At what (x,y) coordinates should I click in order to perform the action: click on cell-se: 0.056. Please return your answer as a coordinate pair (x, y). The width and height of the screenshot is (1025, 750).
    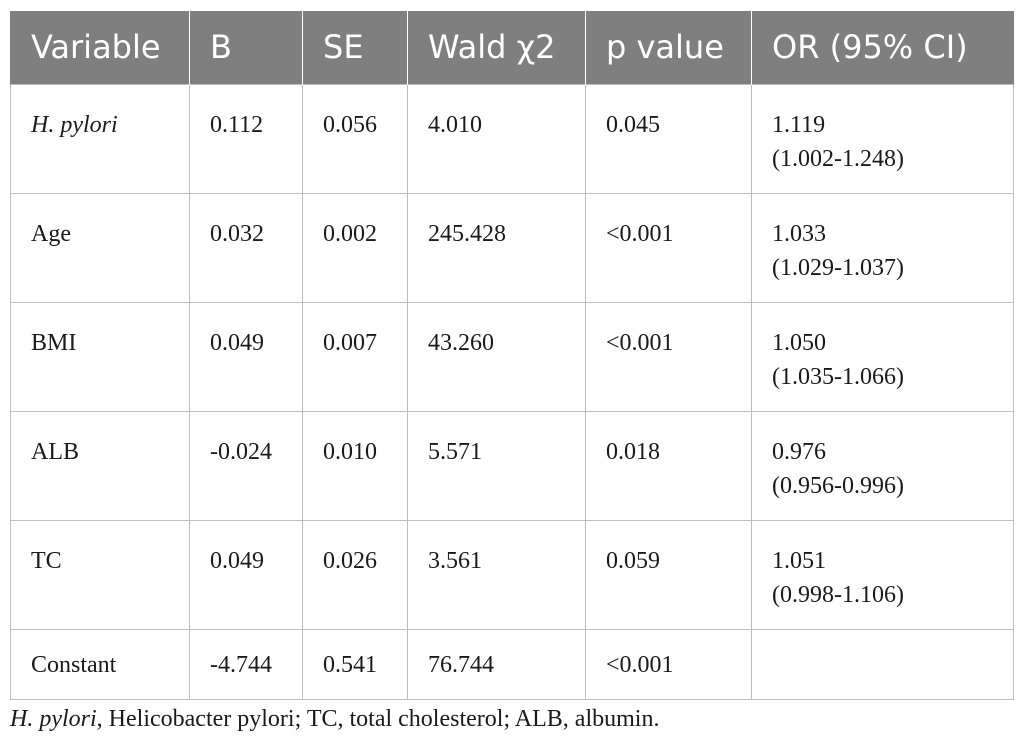
    Looking at the image, I should click on (355, 138).